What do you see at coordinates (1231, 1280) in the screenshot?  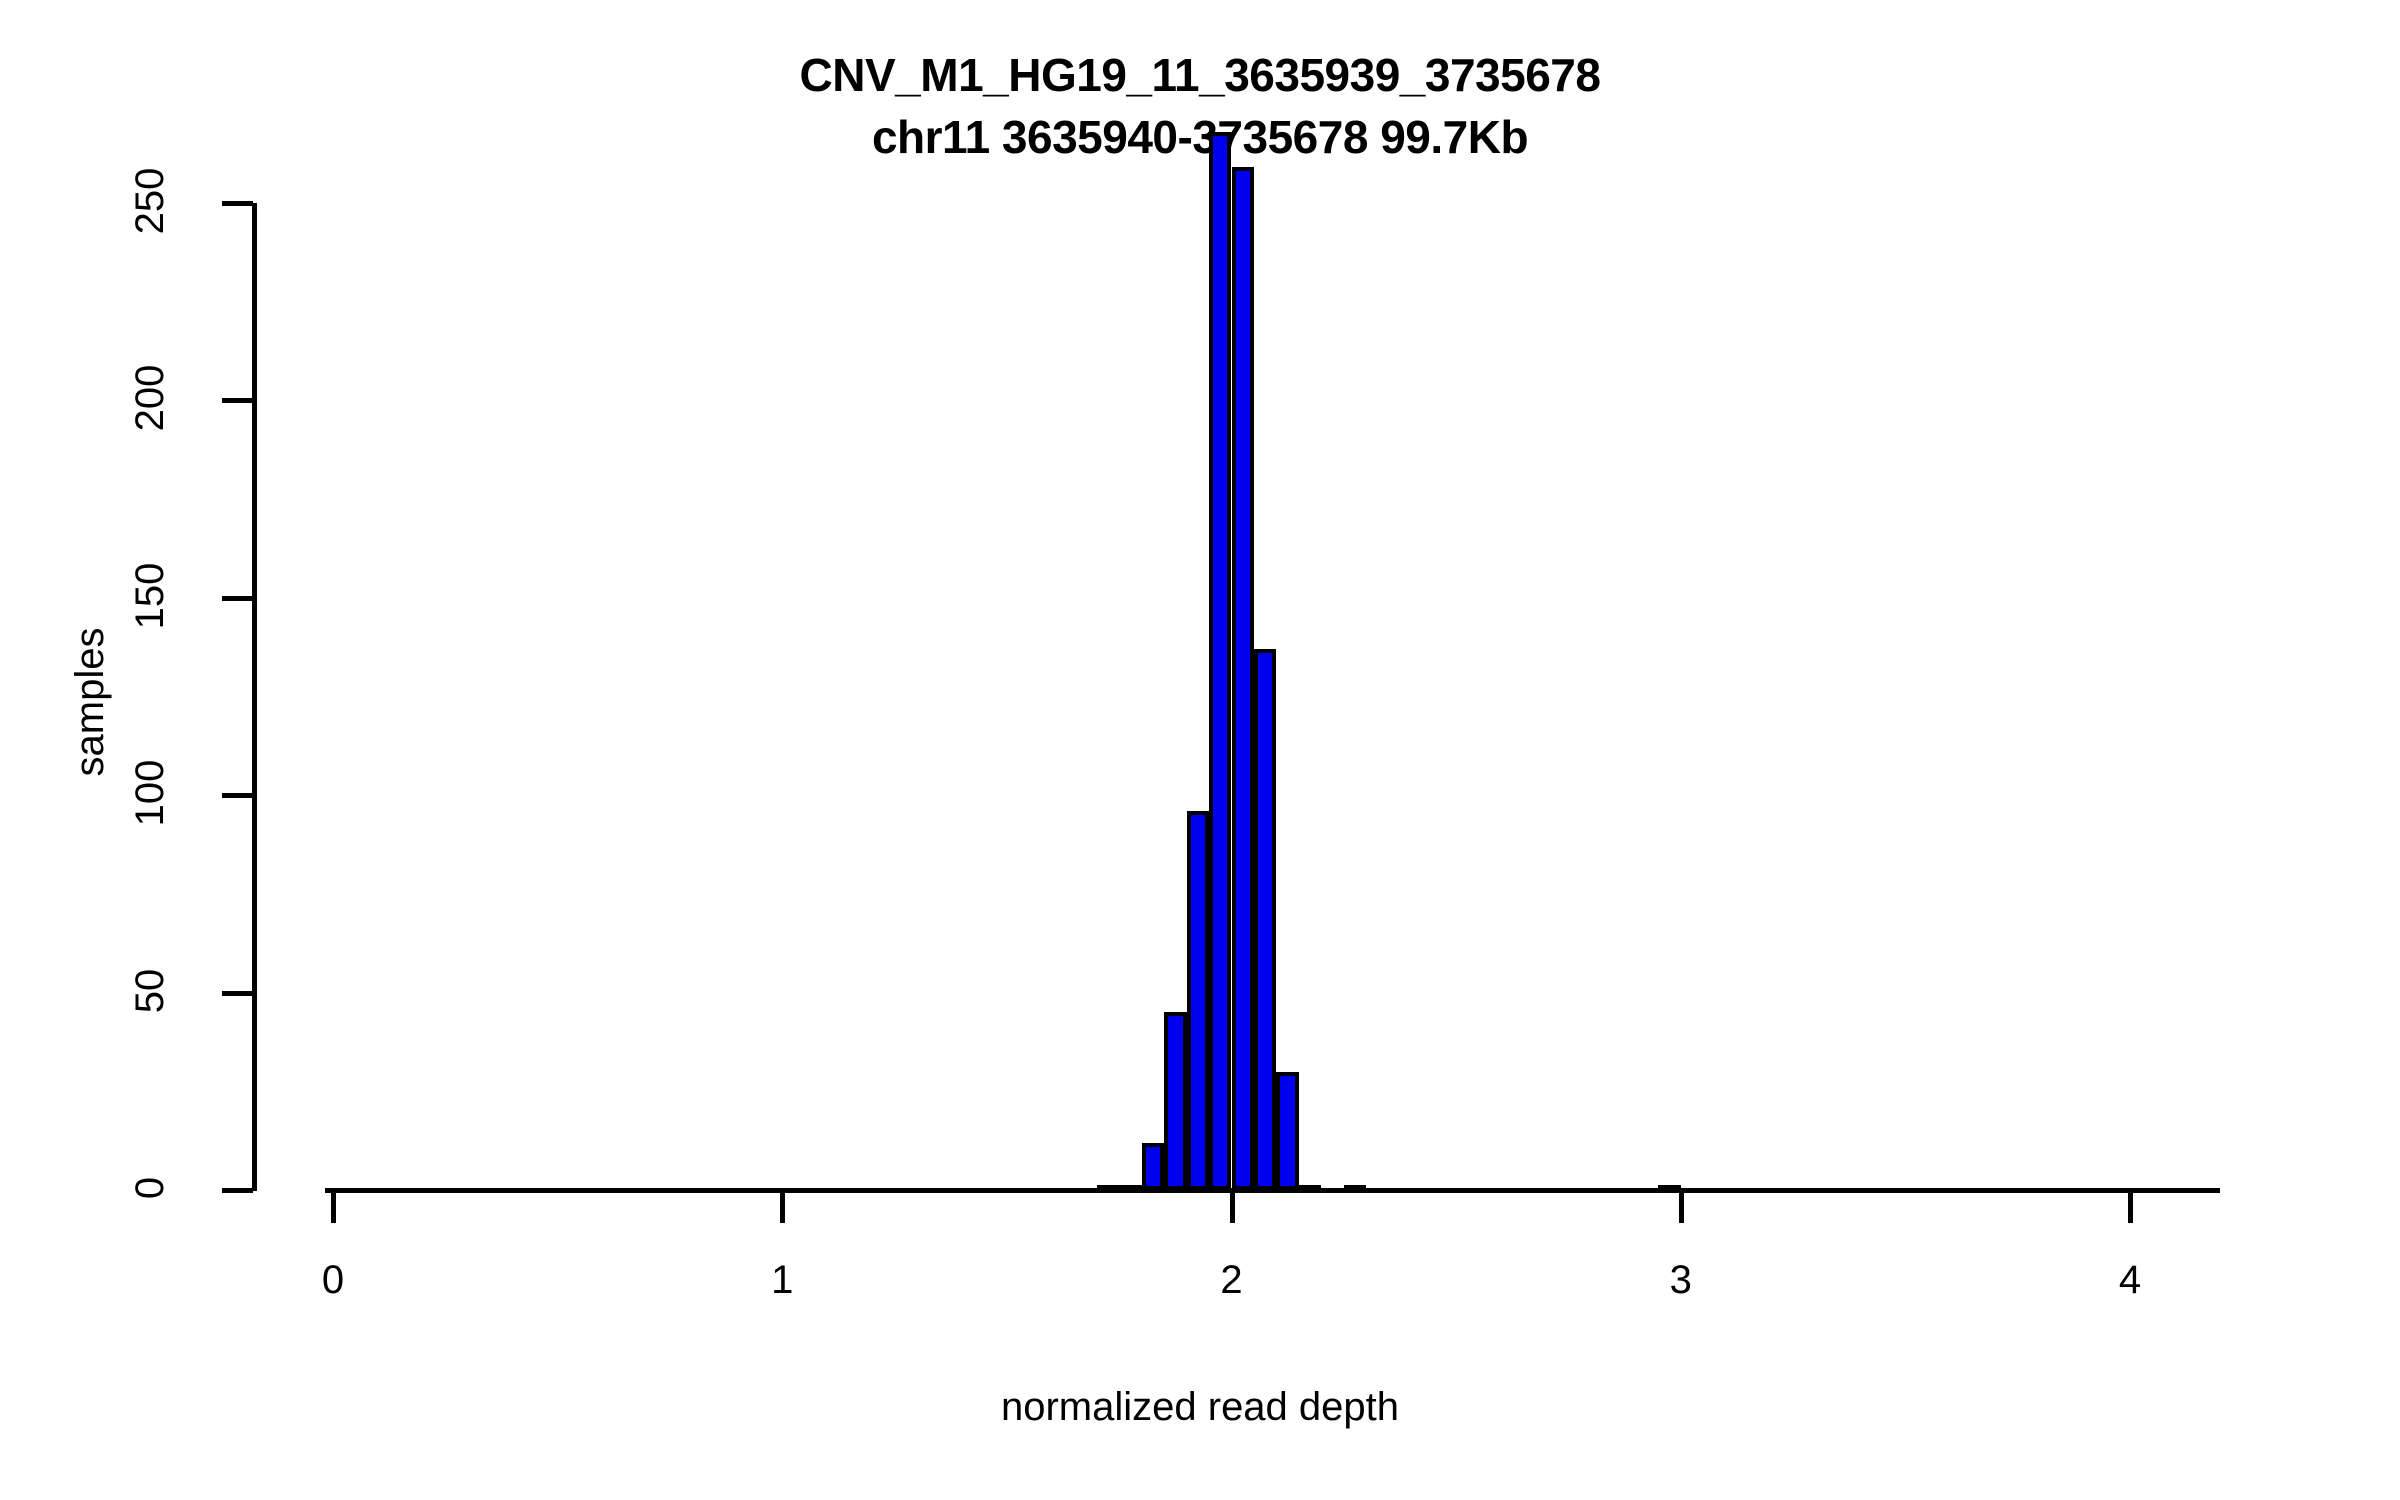 I see `x-axis-tick-label: 2` at bounding box center [1231, 1280].